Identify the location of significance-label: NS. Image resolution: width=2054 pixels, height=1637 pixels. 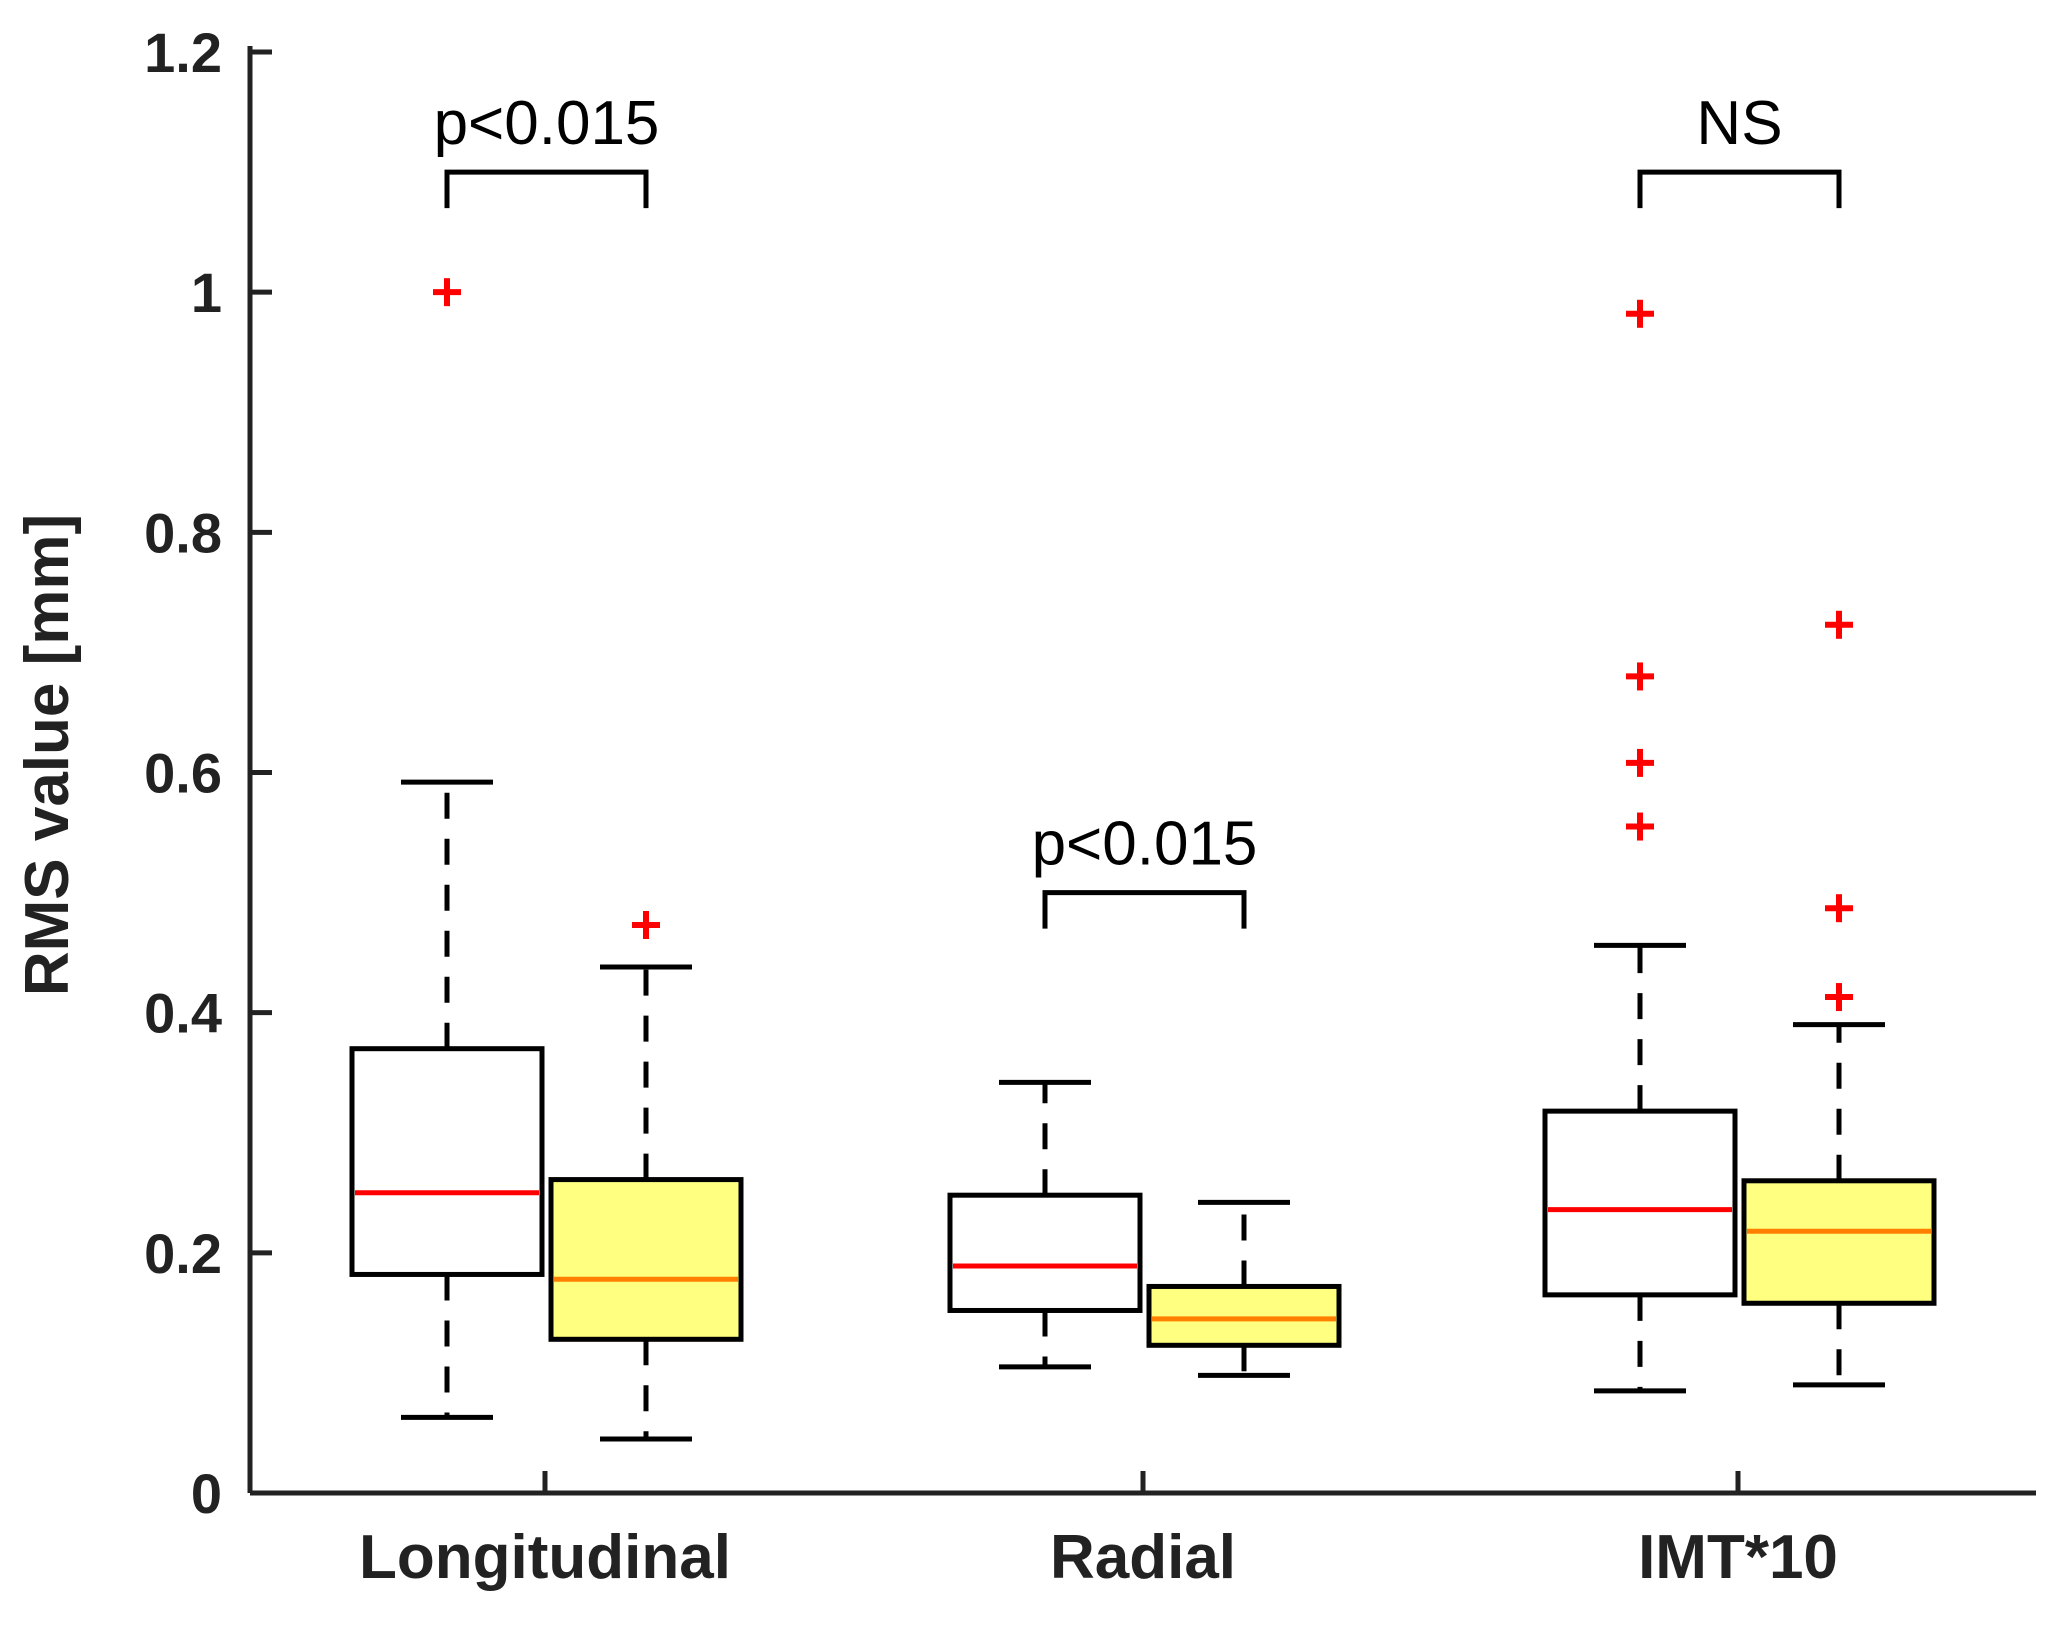
(1739, 123).